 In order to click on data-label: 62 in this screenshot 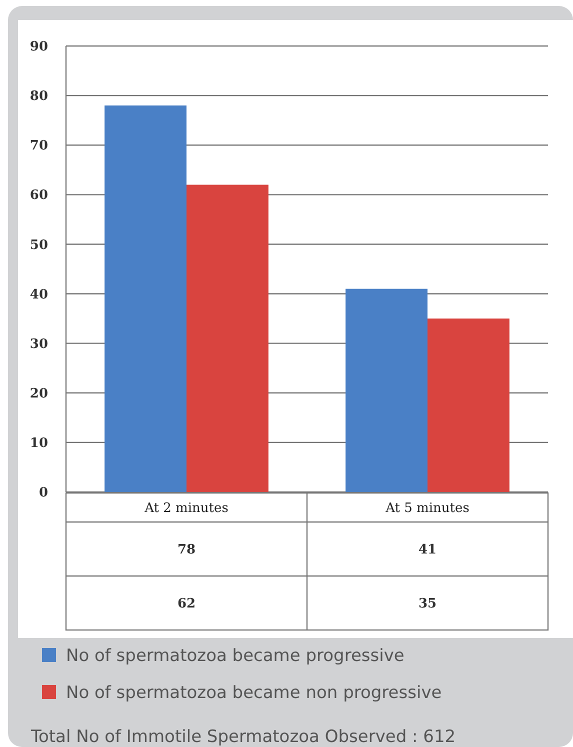, I will do `click(186, 604)`.